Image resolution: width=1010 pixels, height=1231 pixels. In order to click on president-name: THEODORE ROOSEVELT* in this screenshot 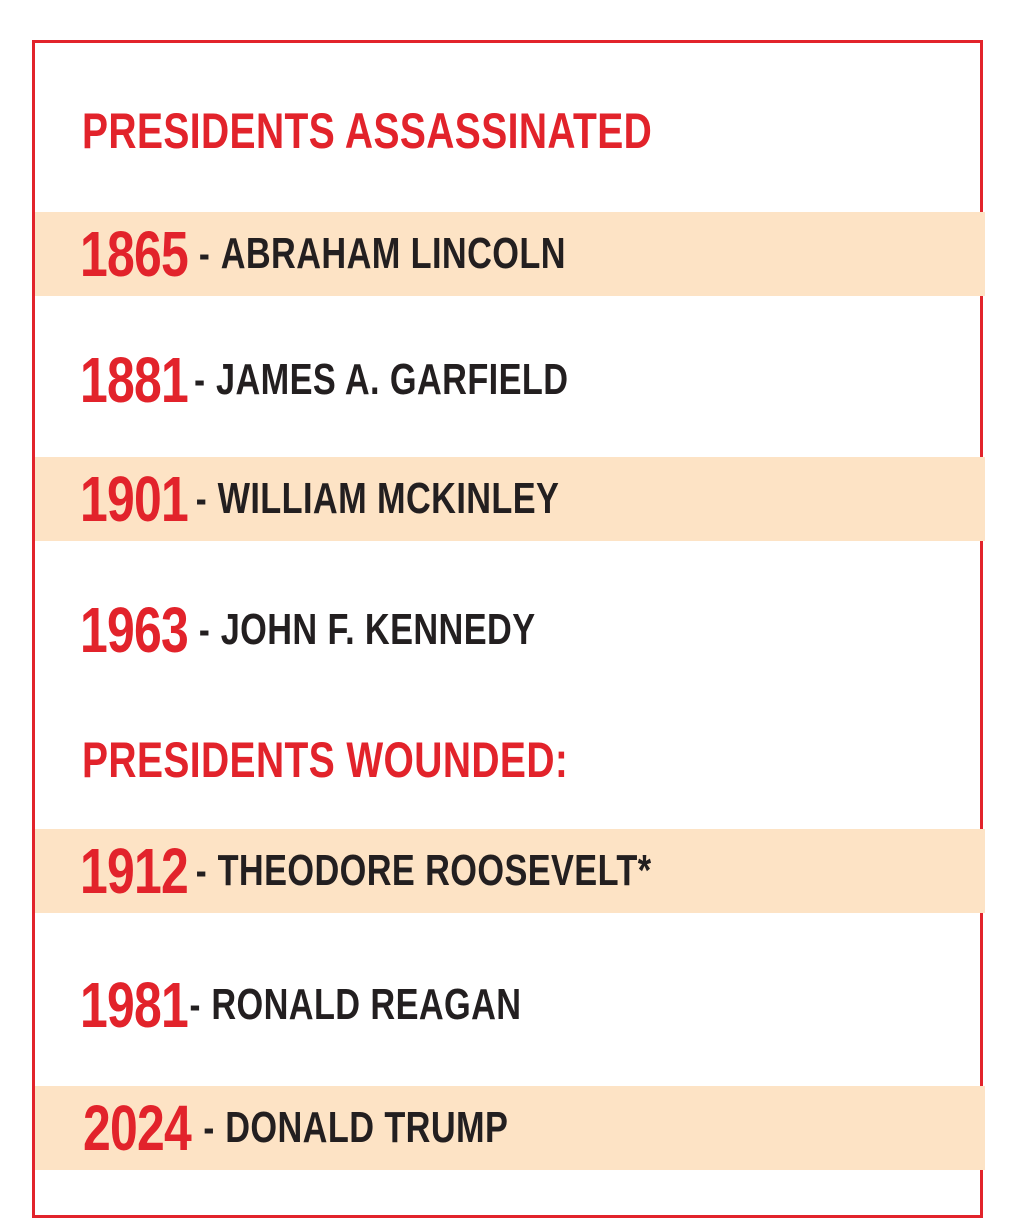, I will do `click(434, 870)`.